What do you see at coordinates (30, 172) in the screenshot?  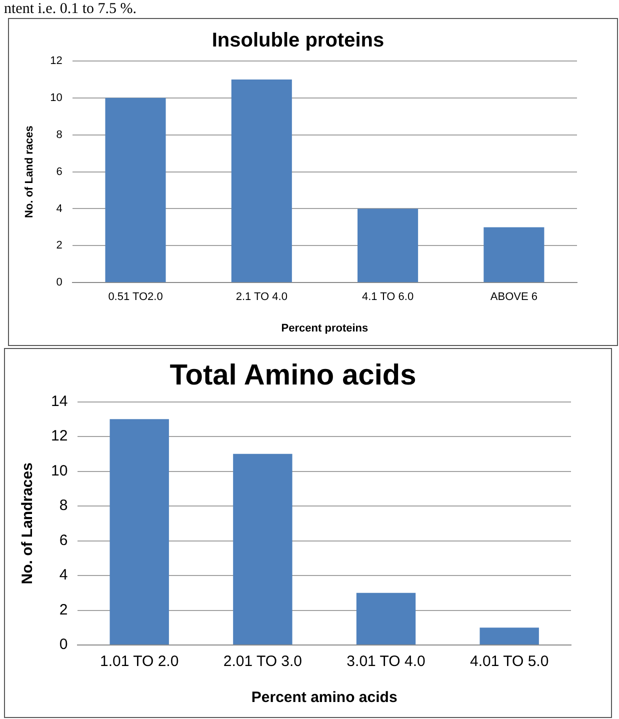 I see `y-axis-title: No. of Land races` at bounding box center [30, 172].